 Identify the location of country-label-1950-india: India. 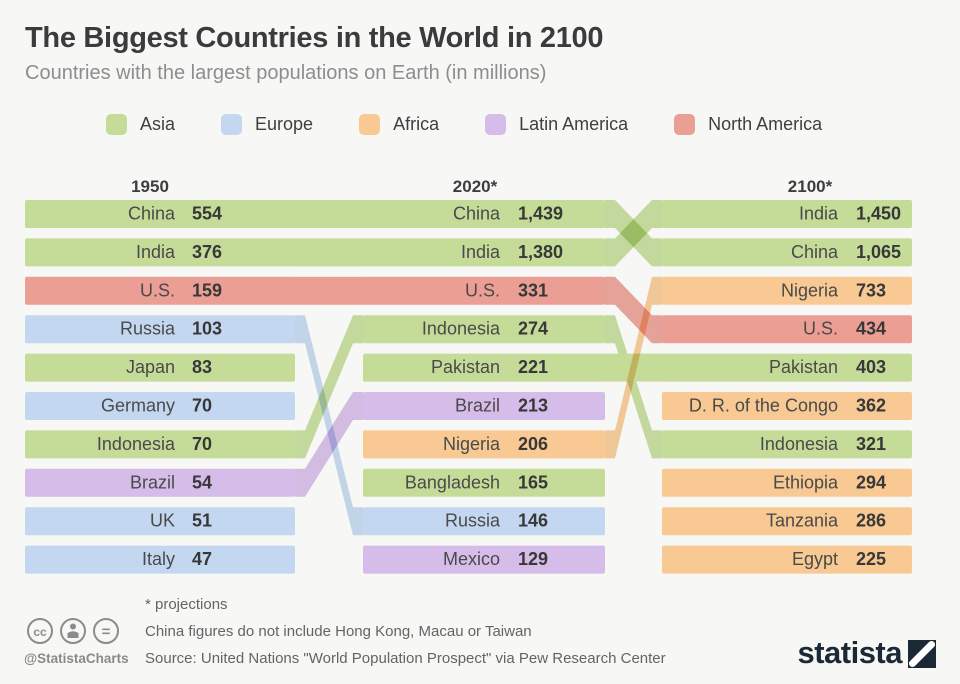
(156, 252).